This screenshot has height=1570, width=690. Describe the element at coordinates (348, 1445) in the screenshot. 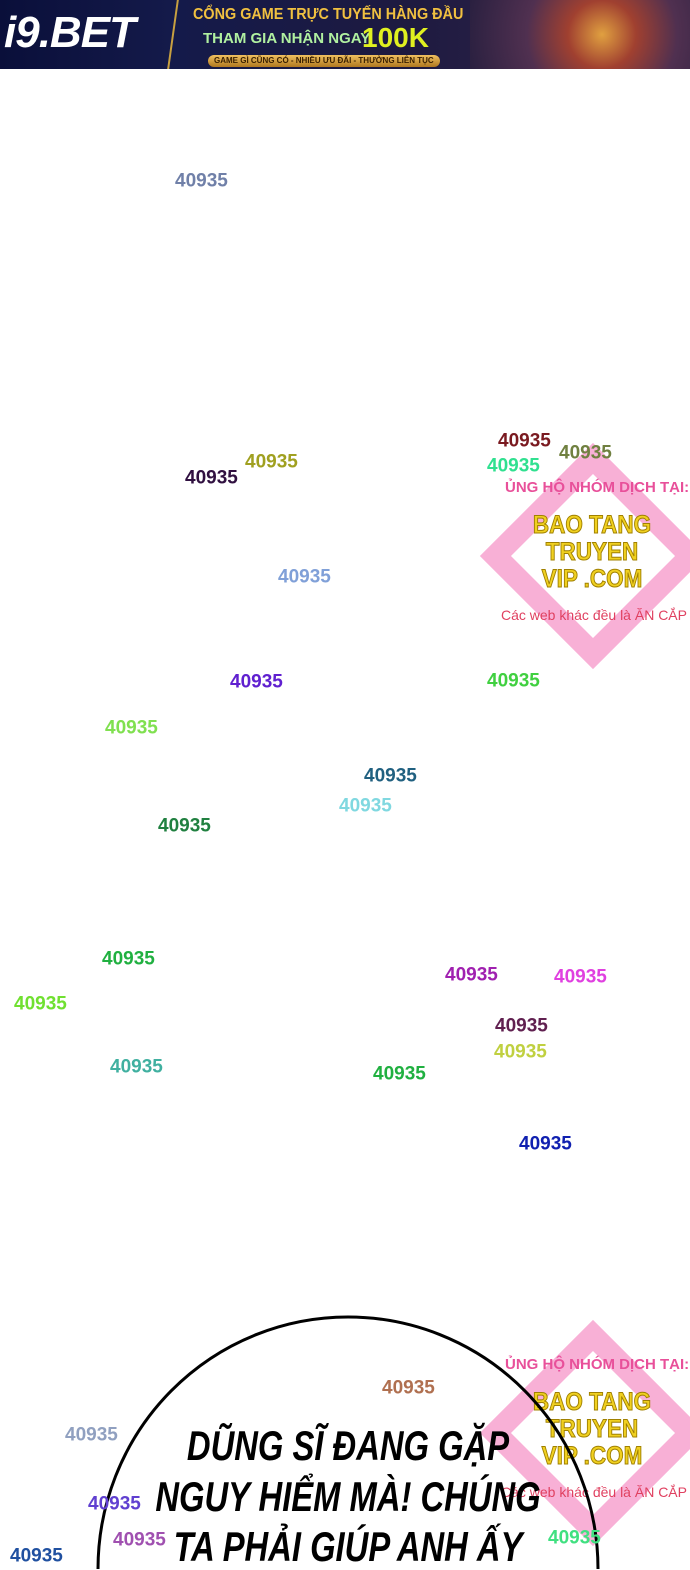

I see `speech-line-1: DŨNG SĨ ĐANG GẶP` at that location.